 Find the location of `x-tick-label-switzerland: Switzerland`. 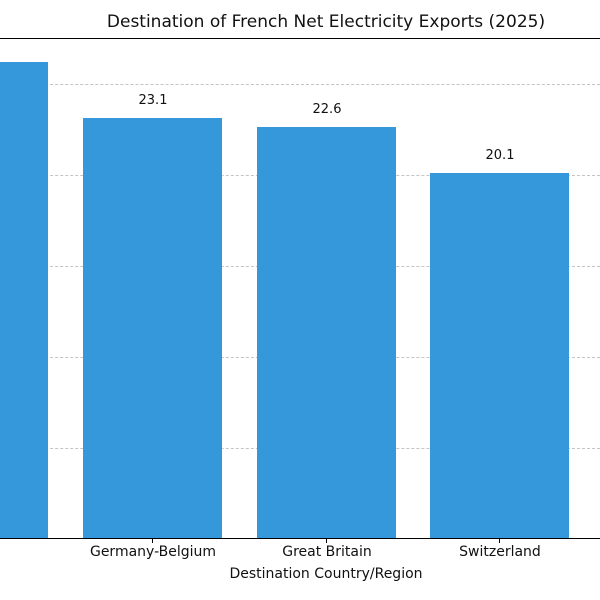

x-tick-label-switzerland: Switzerland is located at coordinates (500, 552).